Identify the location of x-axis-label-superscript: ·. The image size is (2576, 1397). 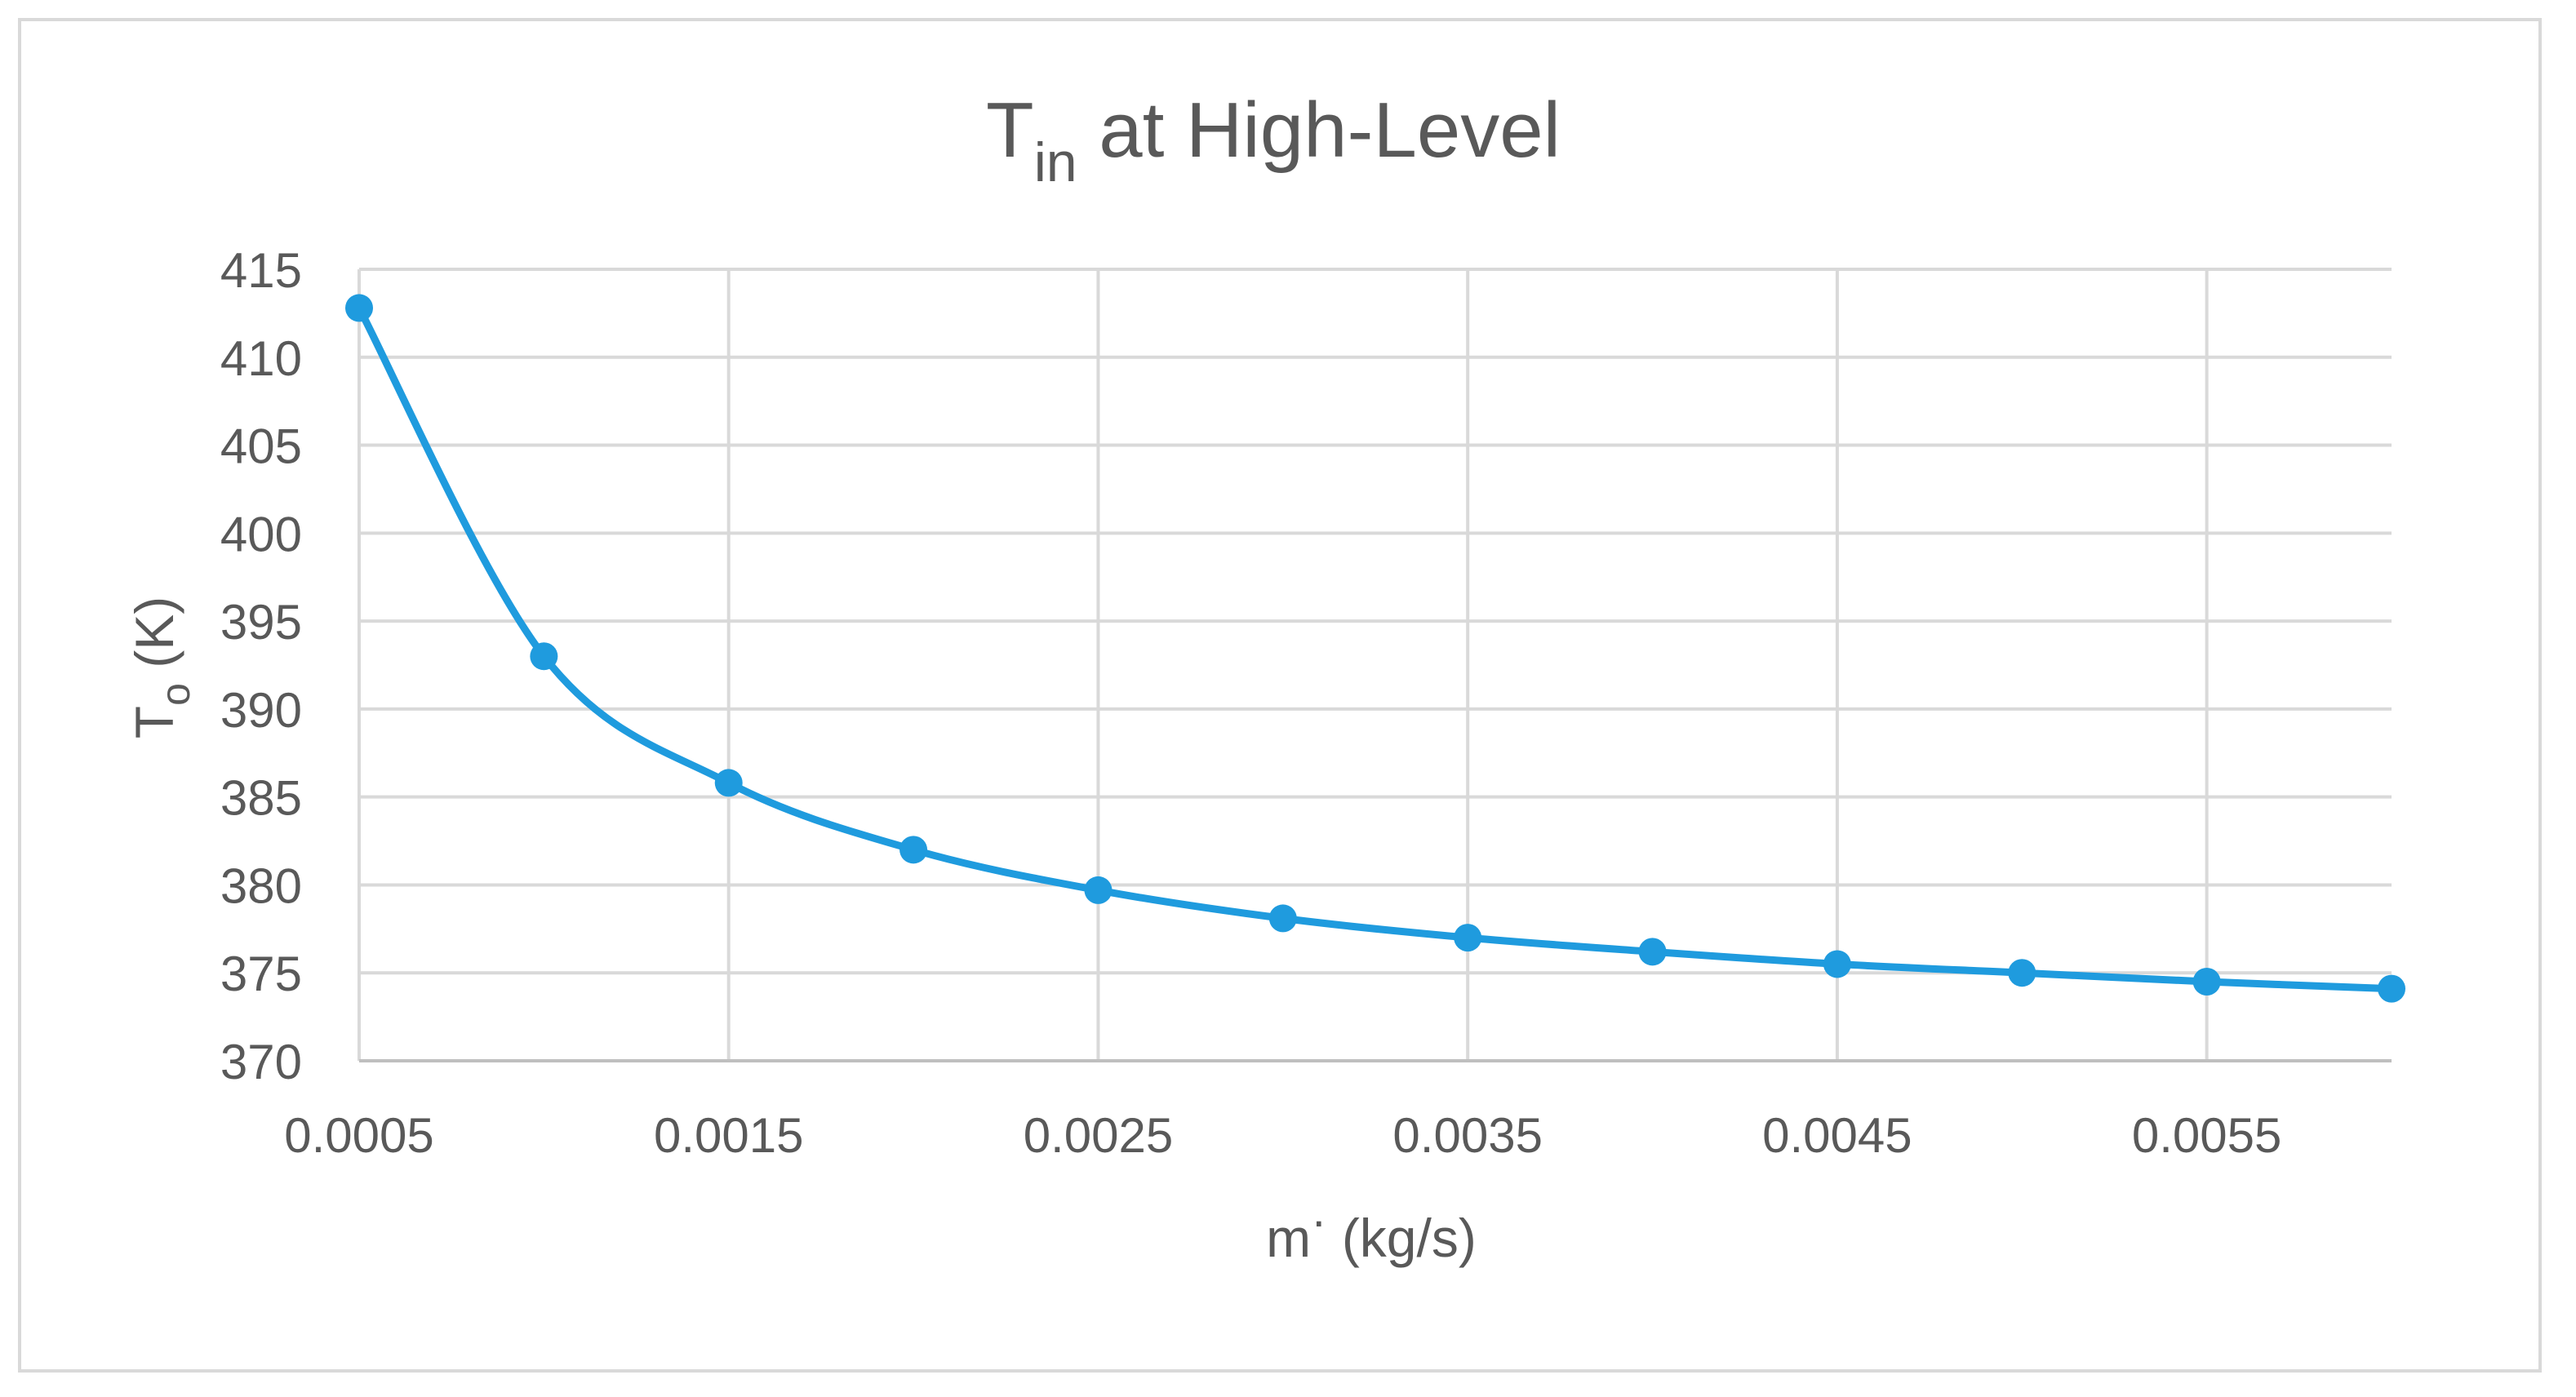
(1318, 1221).